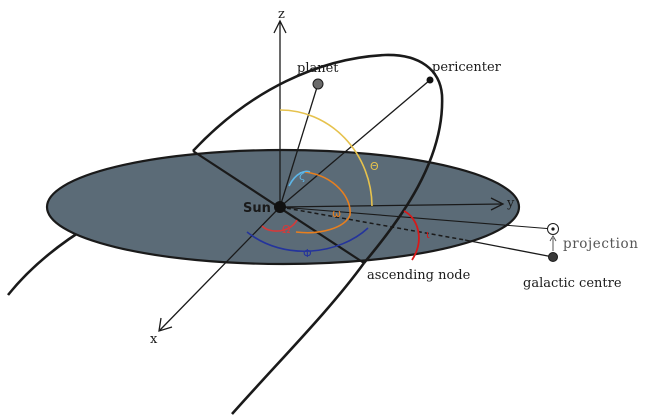  Describe the element at coordinates (509, 248) in the screenshot. I see `galactic-centre-line` at that location.